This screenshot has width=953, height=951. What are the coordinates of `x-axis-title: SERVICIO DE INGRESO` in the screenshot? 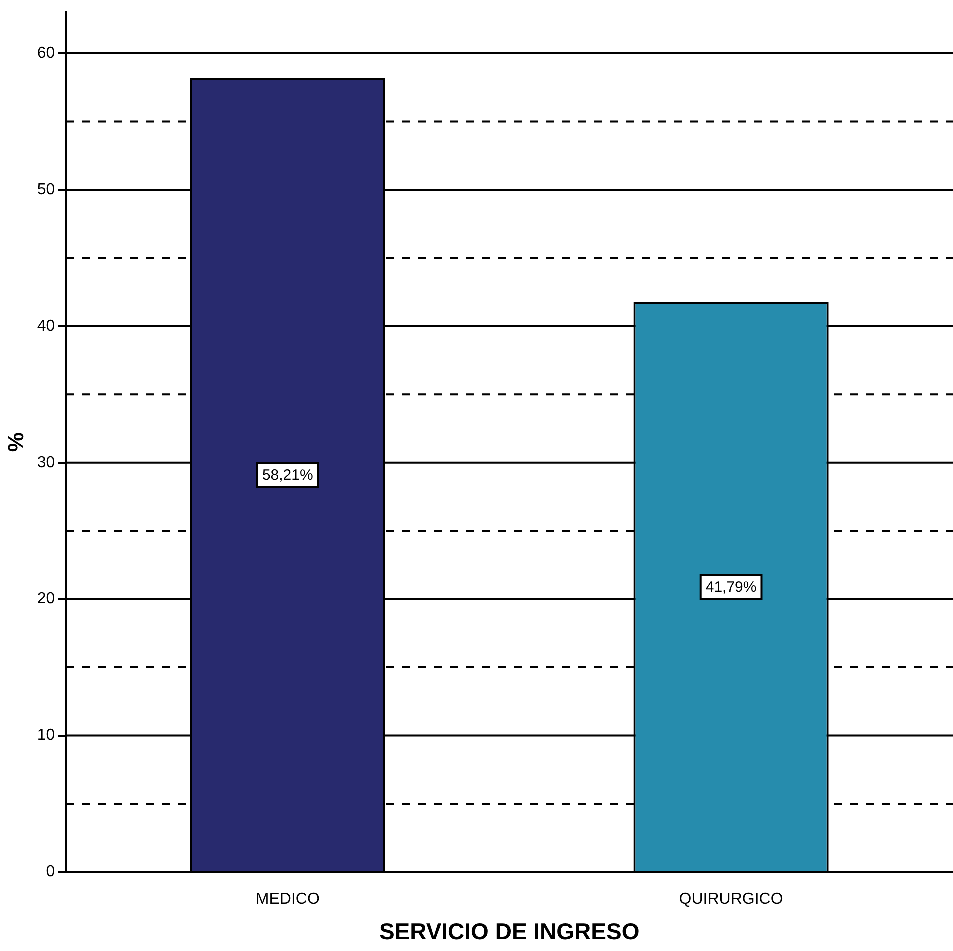 It's located at (509, 931).